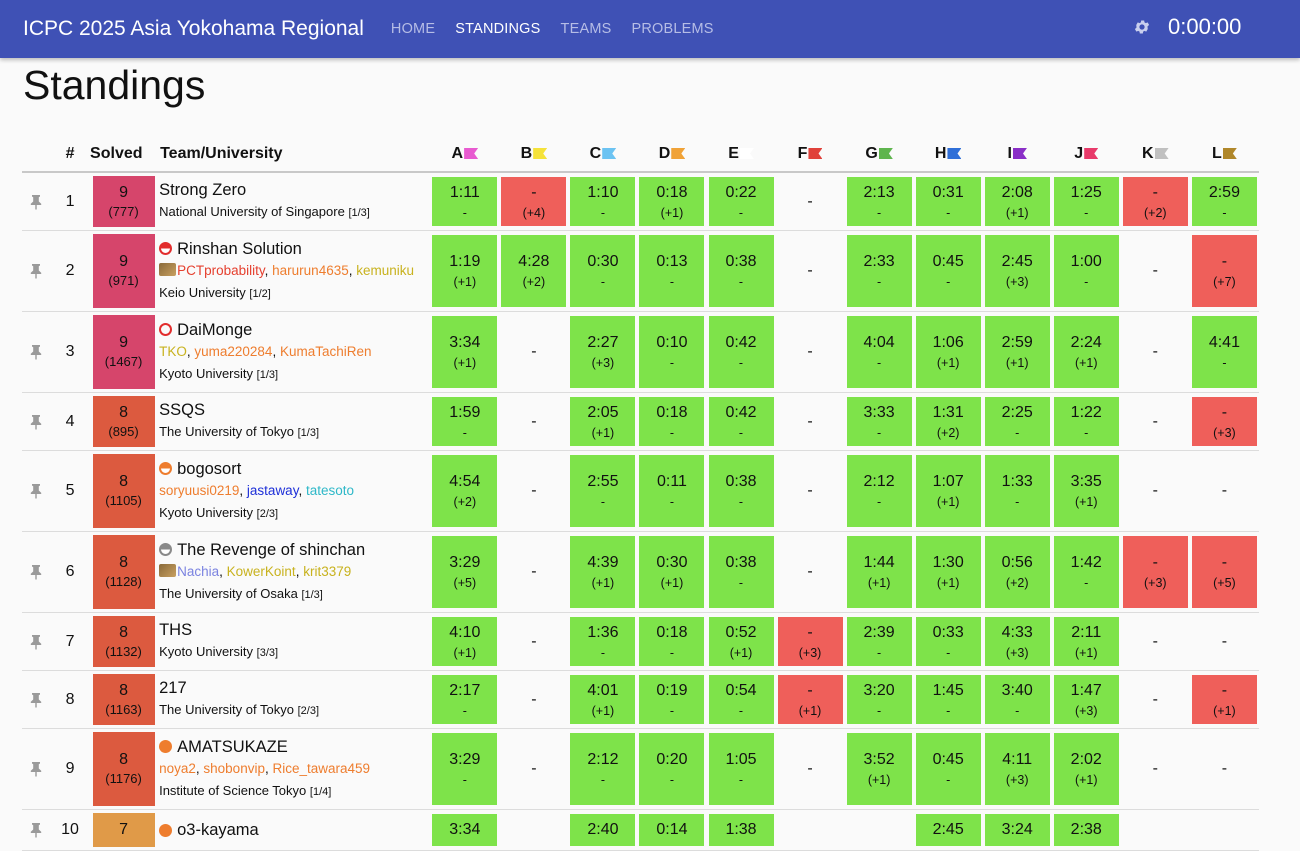  What do you see at coordinates (672, 699) in the screenshot?
I see `accepted-cell: 0:19 -` at bounding box center [672, 699].